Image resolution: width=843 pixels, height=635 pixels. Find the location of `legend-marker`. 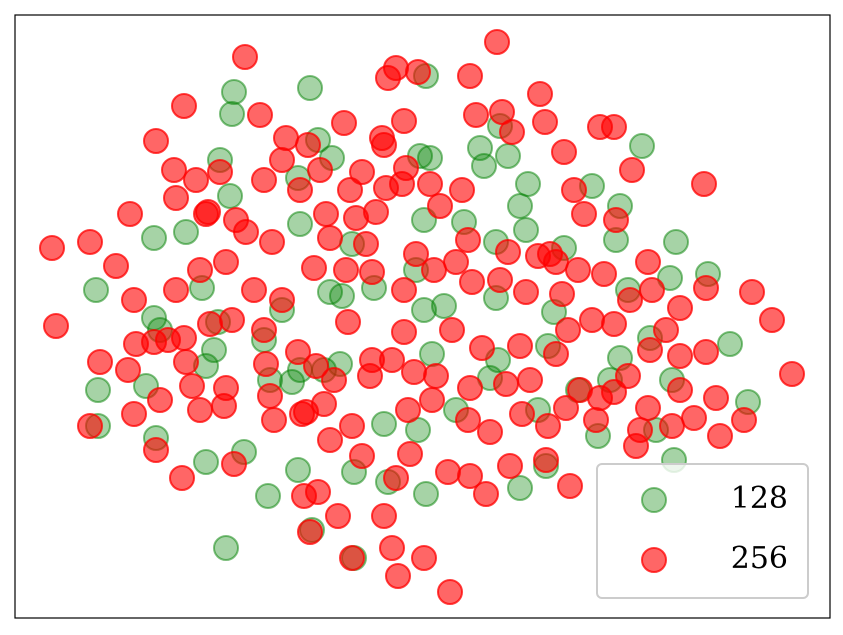

legend-marker is located at coordinates (654, 500).